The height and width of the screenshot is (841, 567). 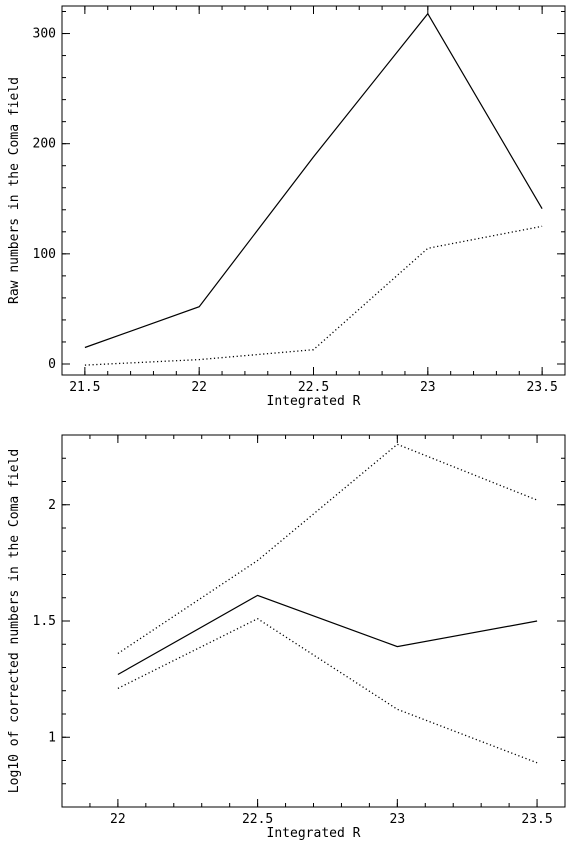 What do you see at coordinates (52, 737) in the screenshot?
I see `y-tick-label: 1` at bounding box center [52, 737].